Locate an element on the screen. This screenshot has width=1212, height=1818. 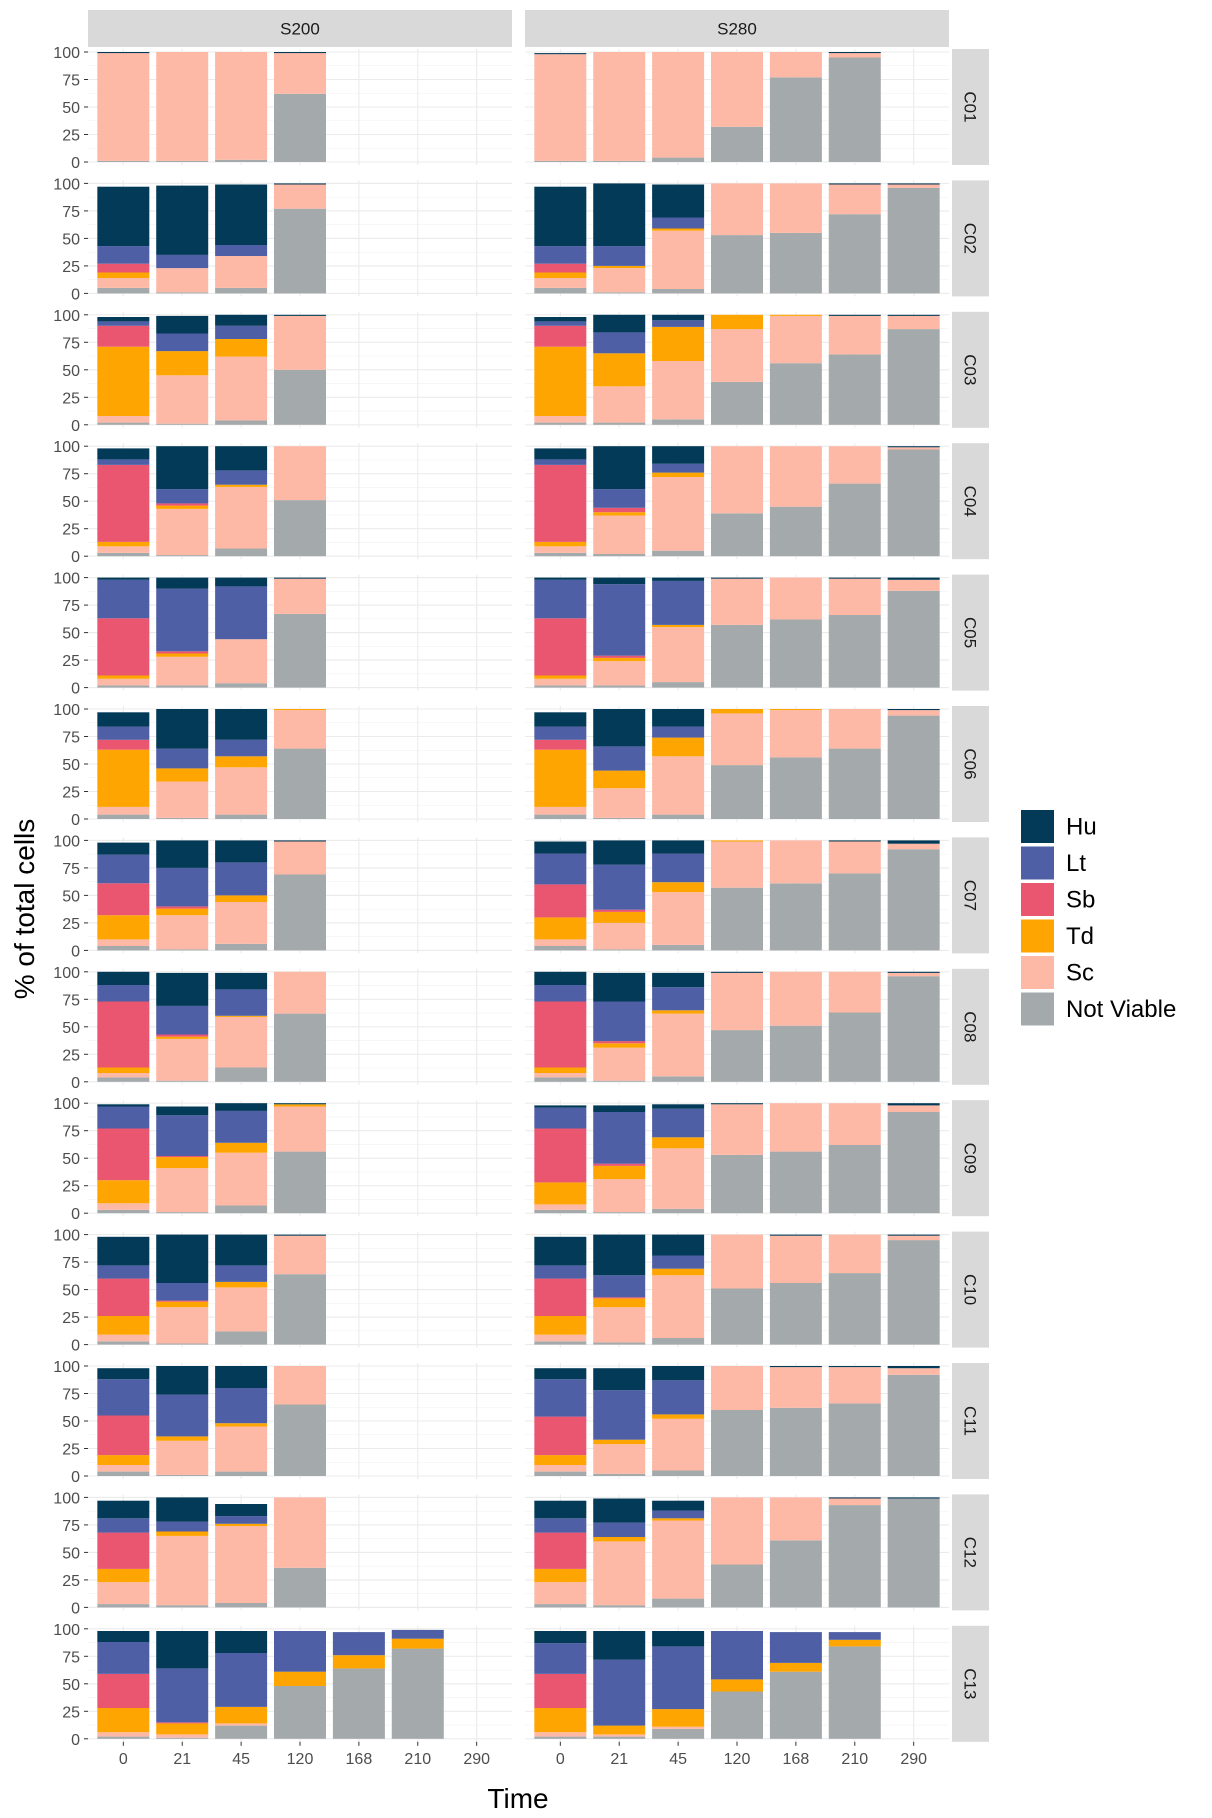
facet-strip-label: C13 is located at coordinates (970, 1683).